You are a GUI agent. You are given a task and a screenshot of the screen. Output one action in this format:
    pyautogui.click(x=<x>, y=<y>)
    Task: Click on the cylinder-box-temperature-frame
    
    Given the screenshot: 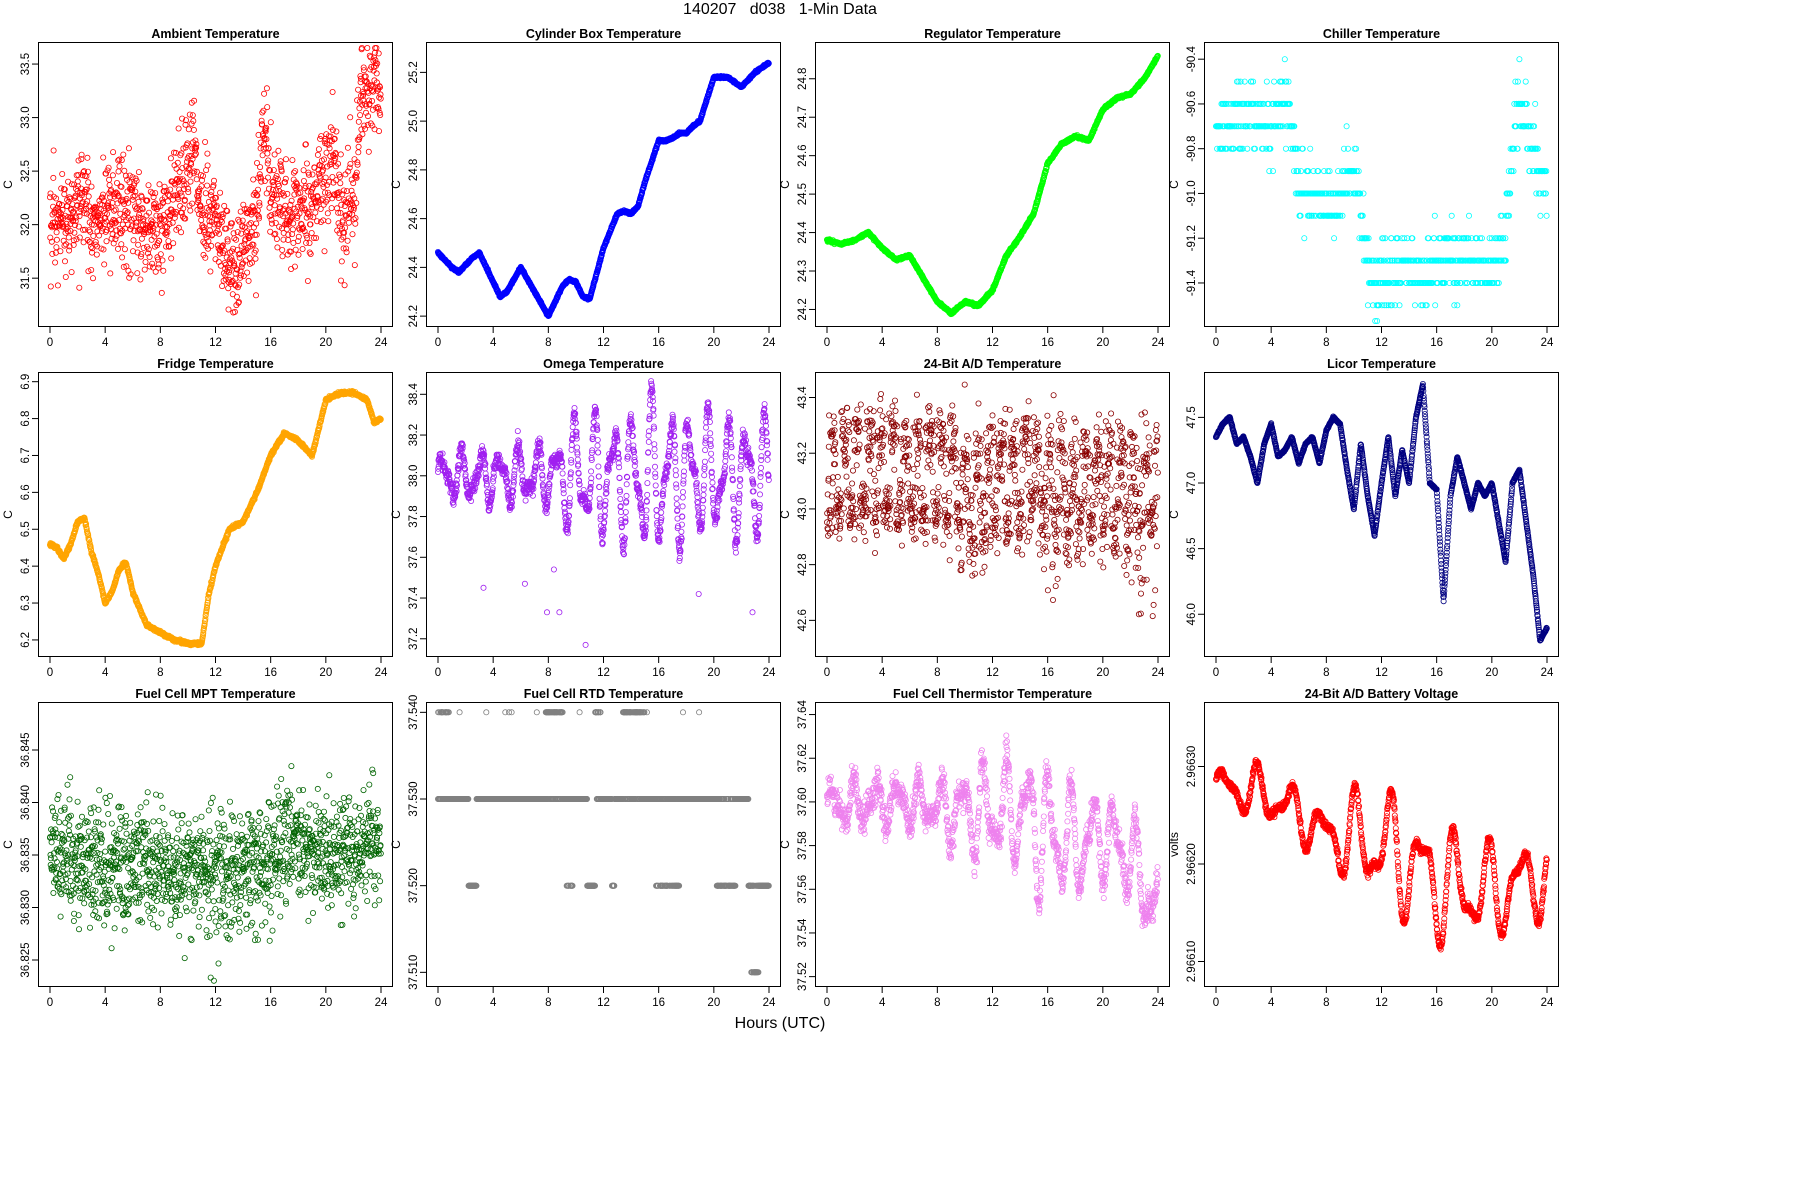 What is the action you would take?
    pyautogui.click(x=603, y=184)
    